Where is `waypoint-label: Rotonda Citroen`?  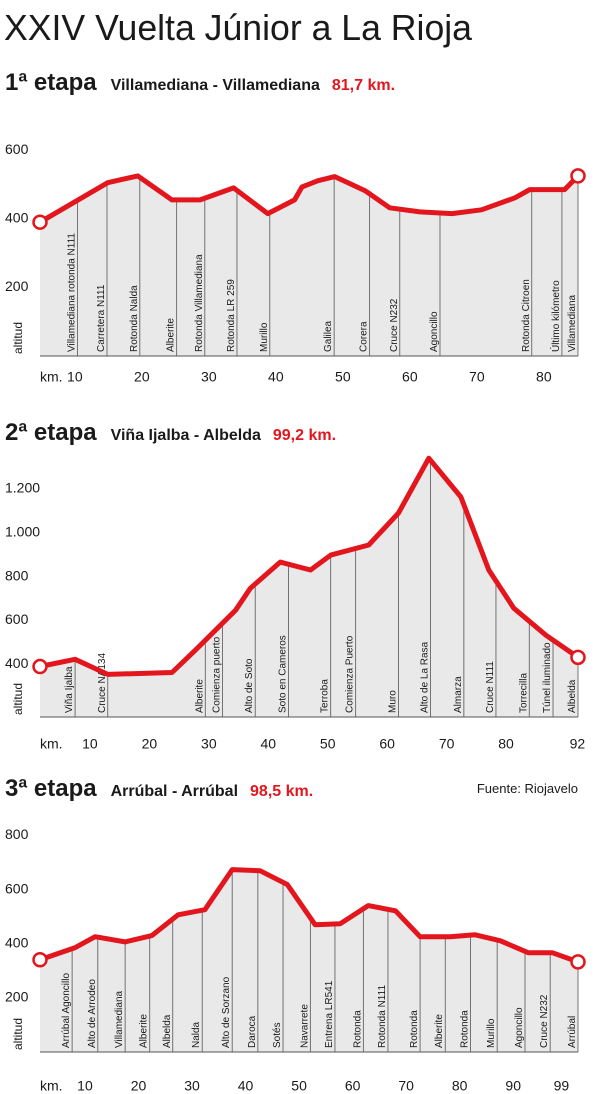
waypoint-label: Rotonda Citroen is located at coordinates (526, 315).